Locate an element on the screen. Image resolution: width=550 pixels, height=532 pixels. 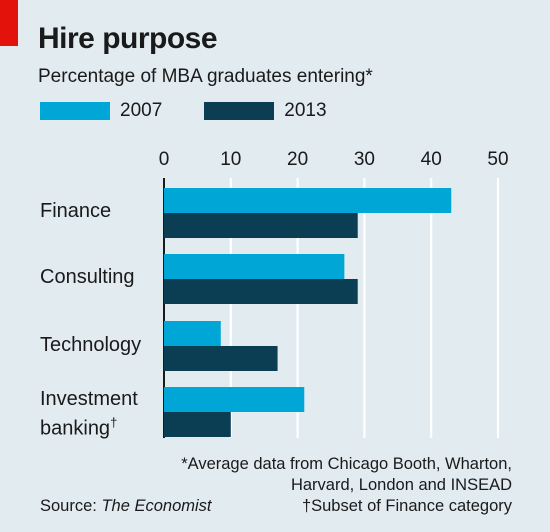
x-tick-label: 30 is located at coordinates (364, 159).